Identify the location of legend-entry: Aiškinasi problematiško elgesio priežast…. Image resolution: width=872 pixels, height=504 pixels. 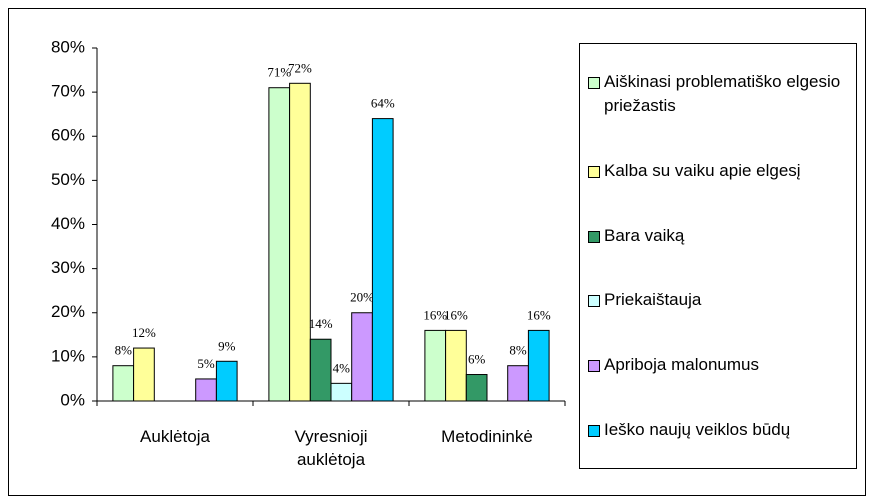
(718, 94).